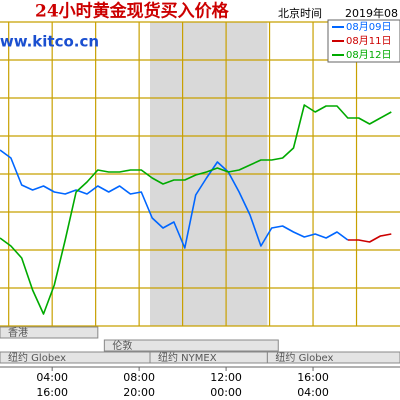 The width and height of the screenshot is (400, 400). Describe the element at coordinates (313, 377) in the screenshot. I see `x-tick-label: 16:00` at that location.